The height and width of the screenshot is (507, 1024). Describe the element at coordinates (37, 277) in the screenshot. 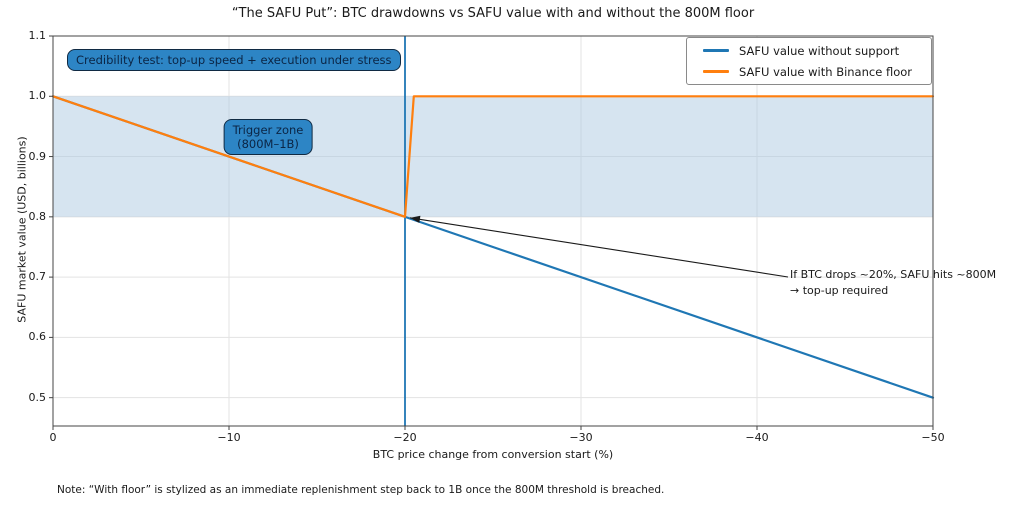

I see `y-tick-label: 0.7` at that location.